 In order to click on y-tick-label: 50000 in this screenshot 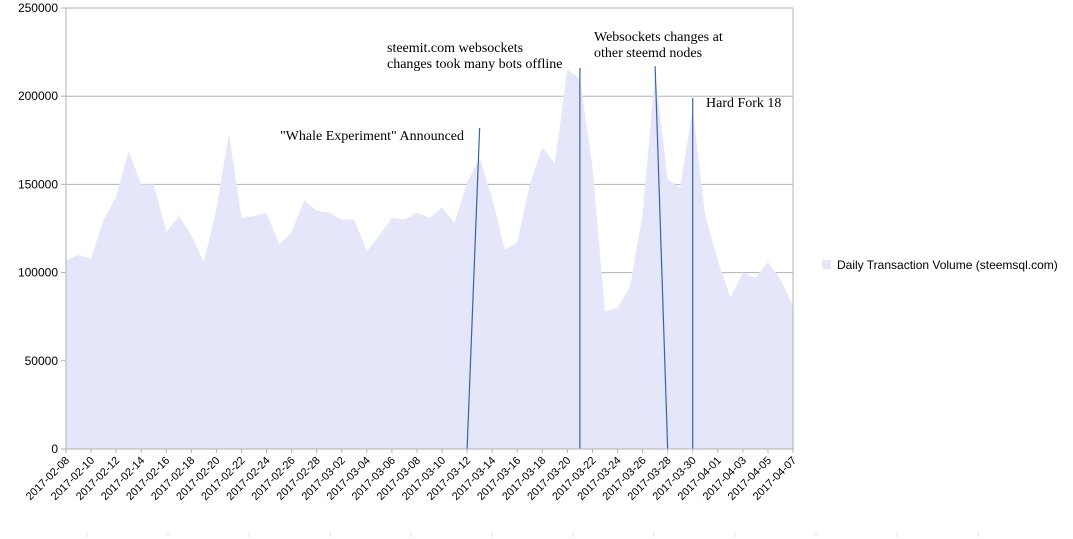, I will do `click(42, 361)`.